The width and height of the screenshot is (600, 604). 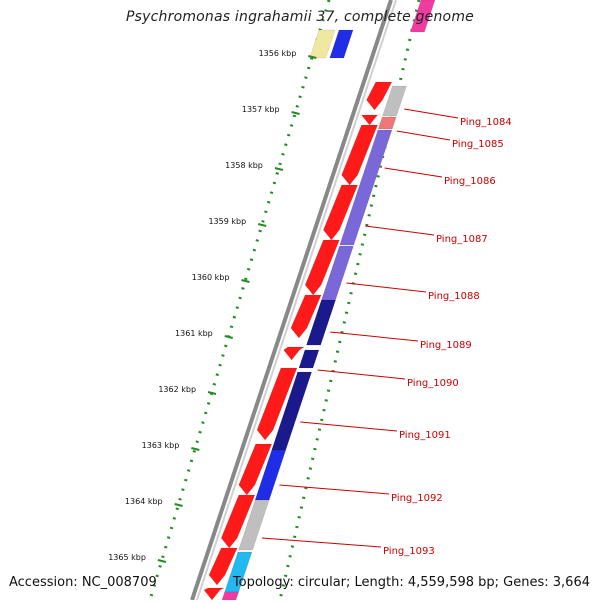 I want to click on ruler-label-9: 1364 kbp, so click(x=144, y=501).